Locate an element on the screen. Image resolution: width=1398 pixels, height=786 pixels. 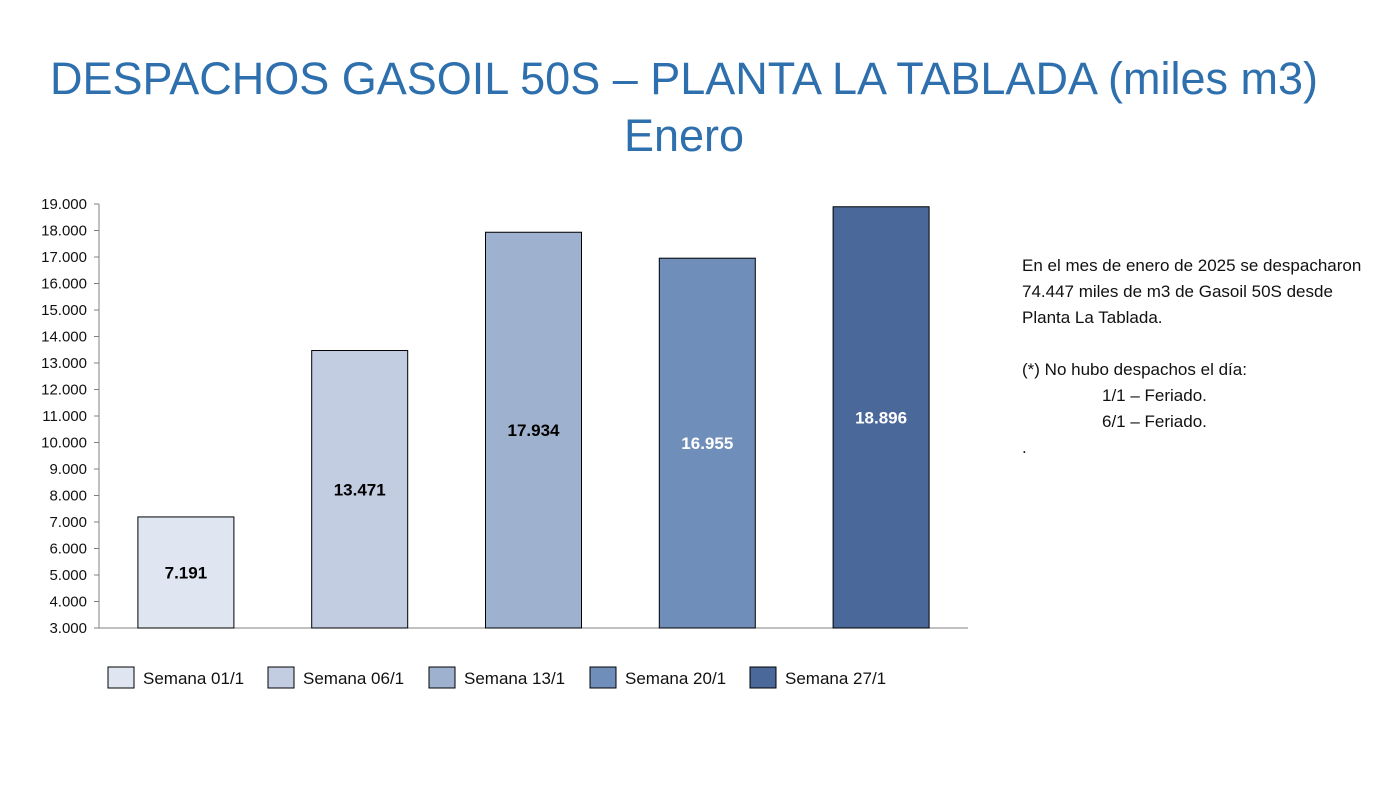
y-tick-label: 10.000 is located at coordinates (64, 443).